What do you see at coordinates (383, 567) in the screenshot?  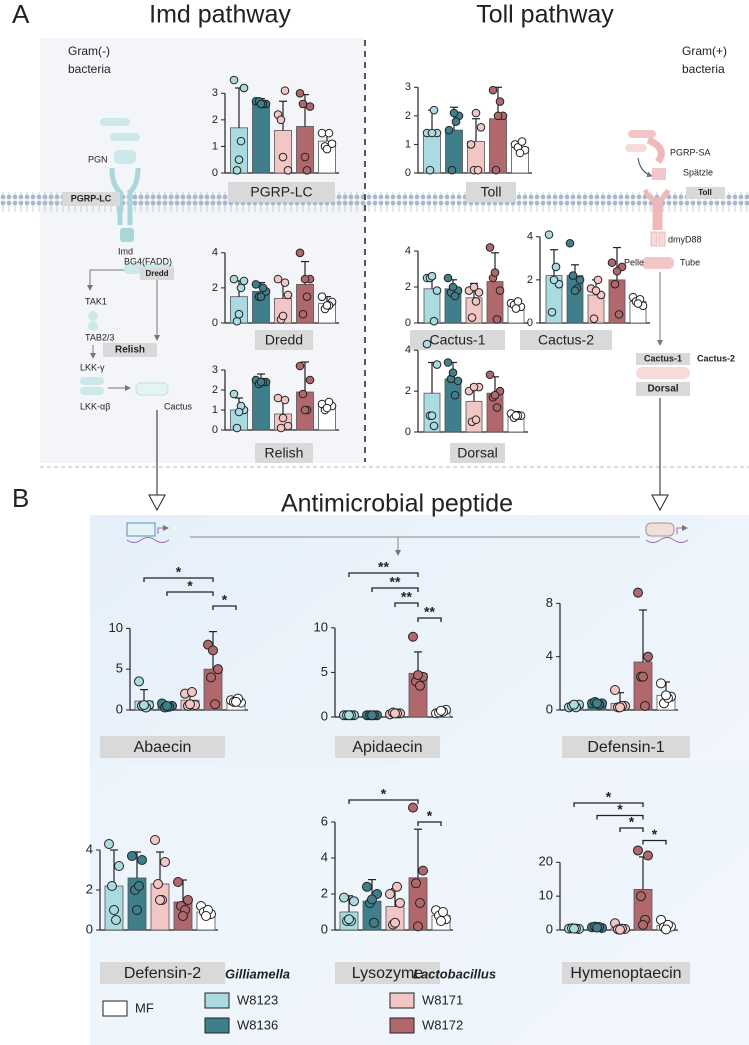 I see `significance-label: **` at bounding box center [383, 567].